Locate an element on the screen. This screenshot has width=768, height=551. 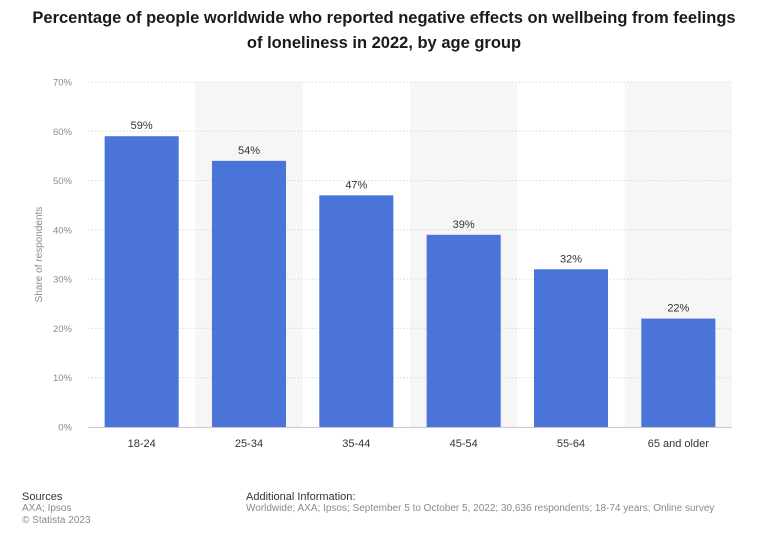
y-tick-label: 40% is located at coordinates (63, 230).